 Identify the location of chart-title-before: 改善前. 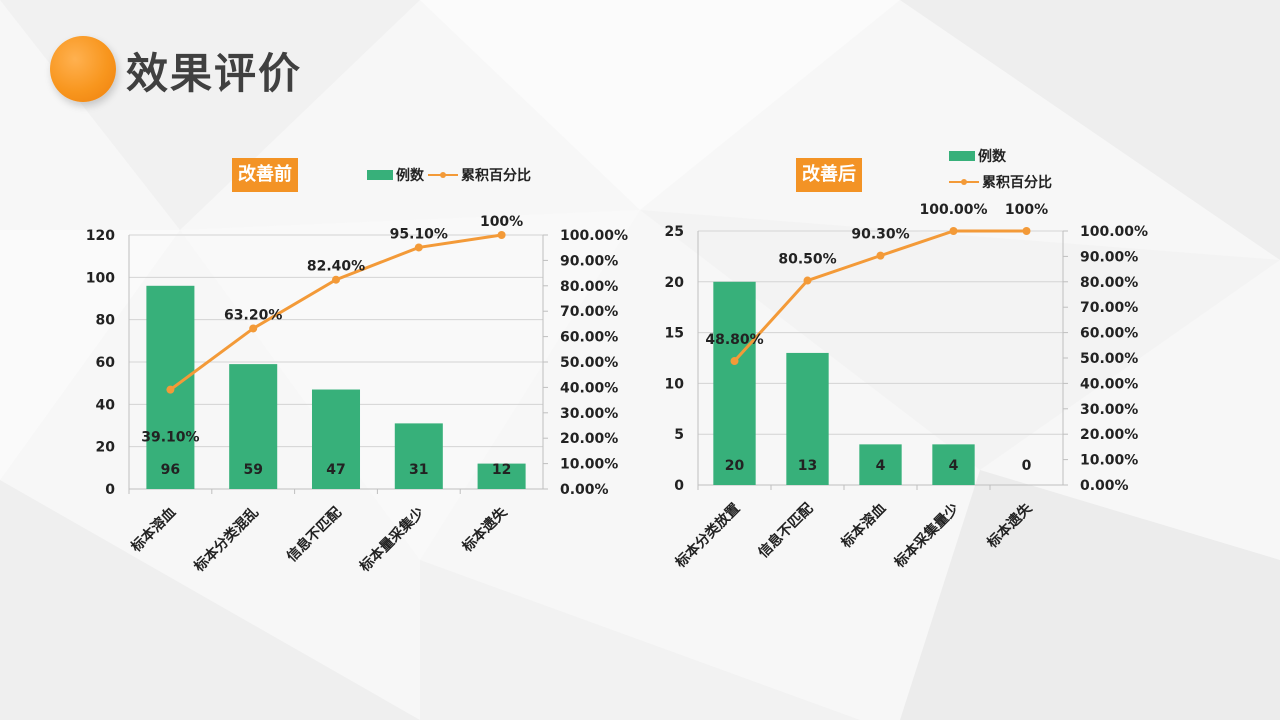
(265, 175).